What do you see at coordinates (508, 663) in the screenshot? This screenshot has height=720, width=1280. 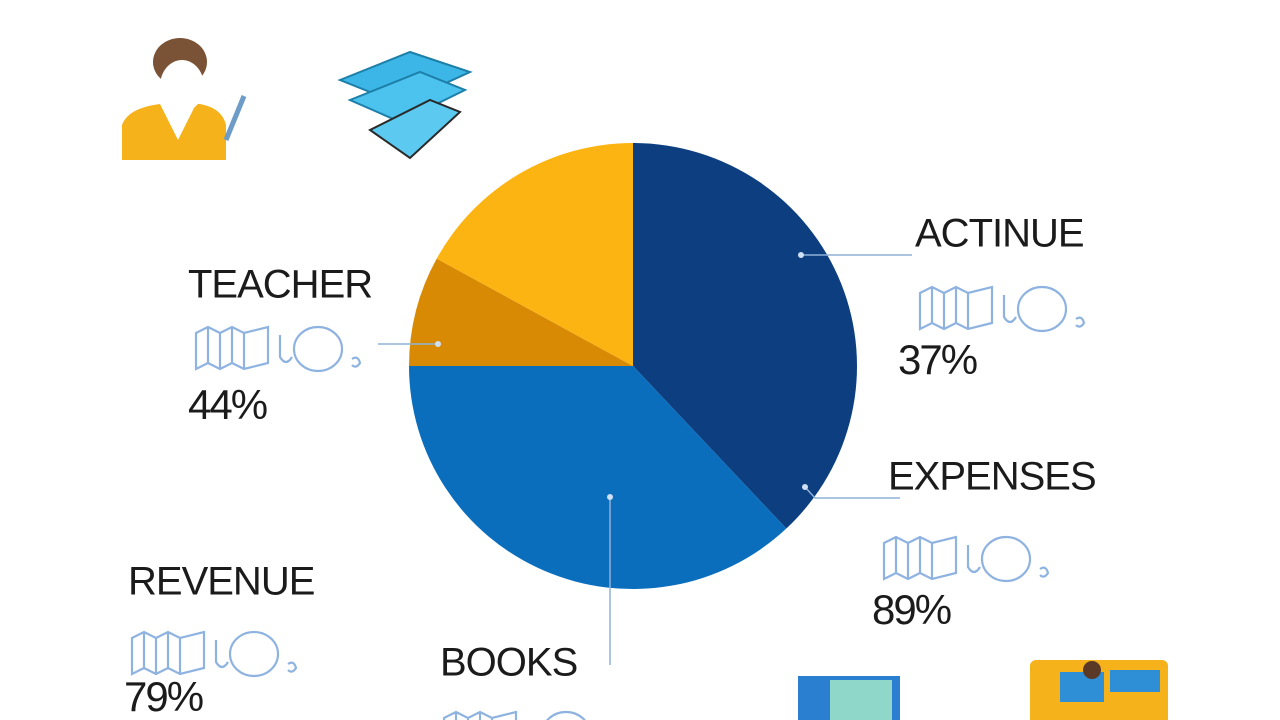 I see `callout-label: BOOKS` at bounding box center [508, 663].